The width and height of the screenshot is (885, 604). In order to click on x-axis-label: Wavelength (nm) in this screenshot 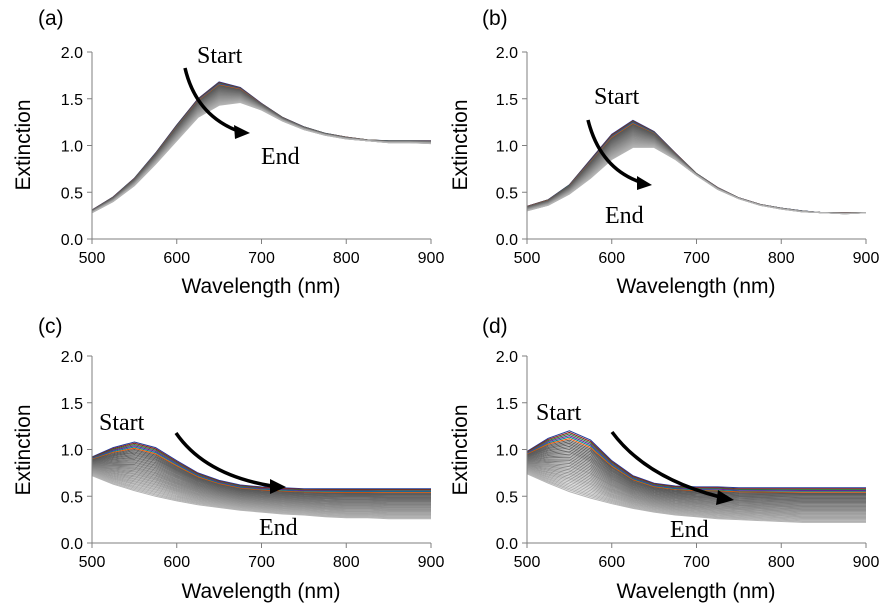, I will do `click(260, 286)`.